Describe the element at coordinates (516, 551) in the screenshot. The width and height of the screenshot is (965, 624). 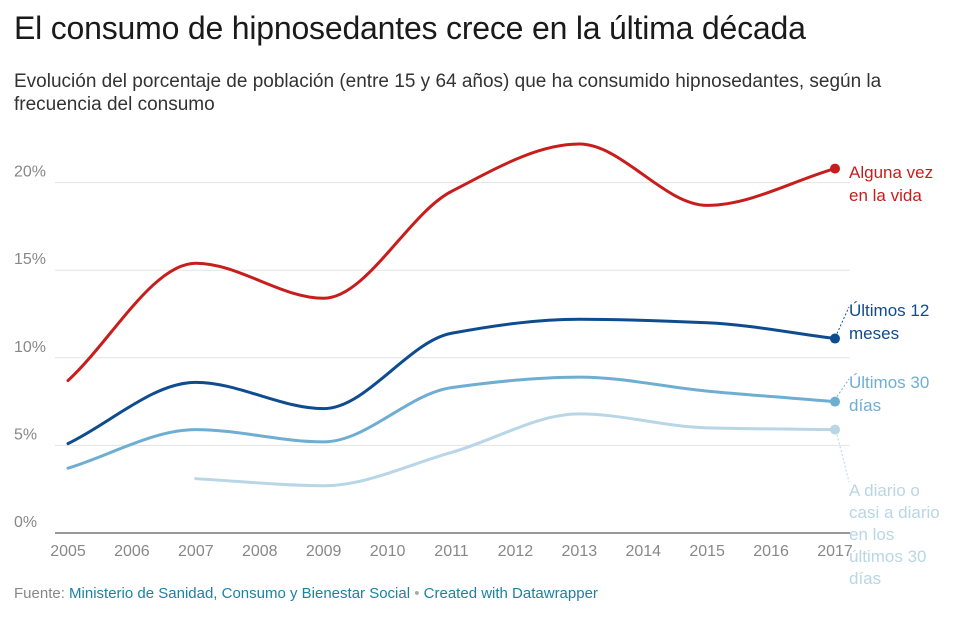
I see `x-tick-label: 2012` at that location.